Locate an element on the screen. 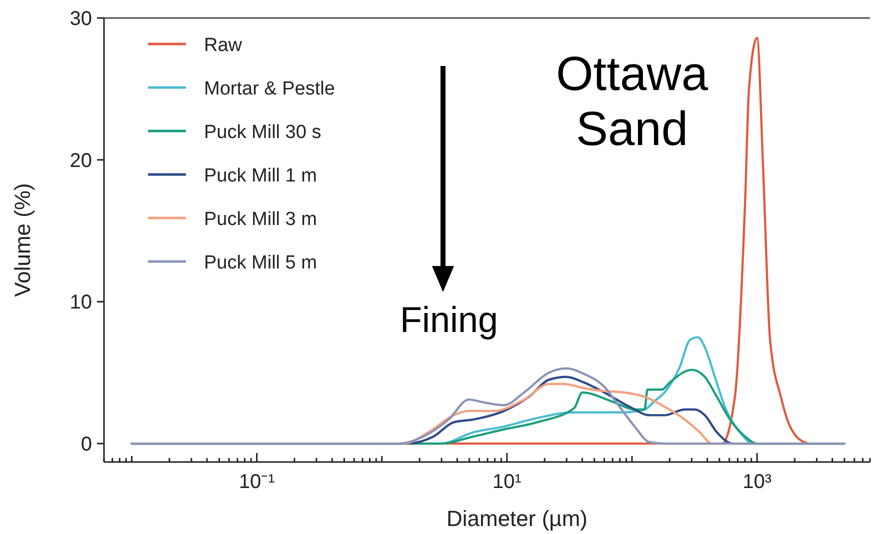 This screenshot has width=877, height=534. legend-label: Puck Mill 30 s is located at coordinates (263, 132).